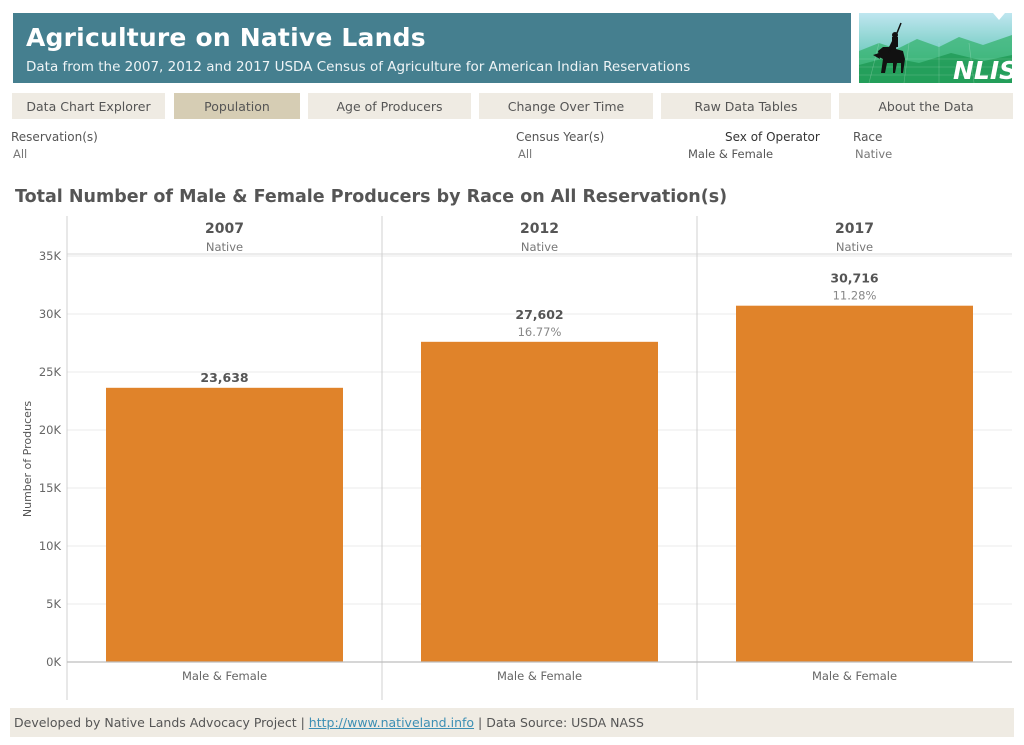 The image size is (1024, 745). I want to click on tab-raw-data-tables: Raw Data Tables, so click(746, 106).